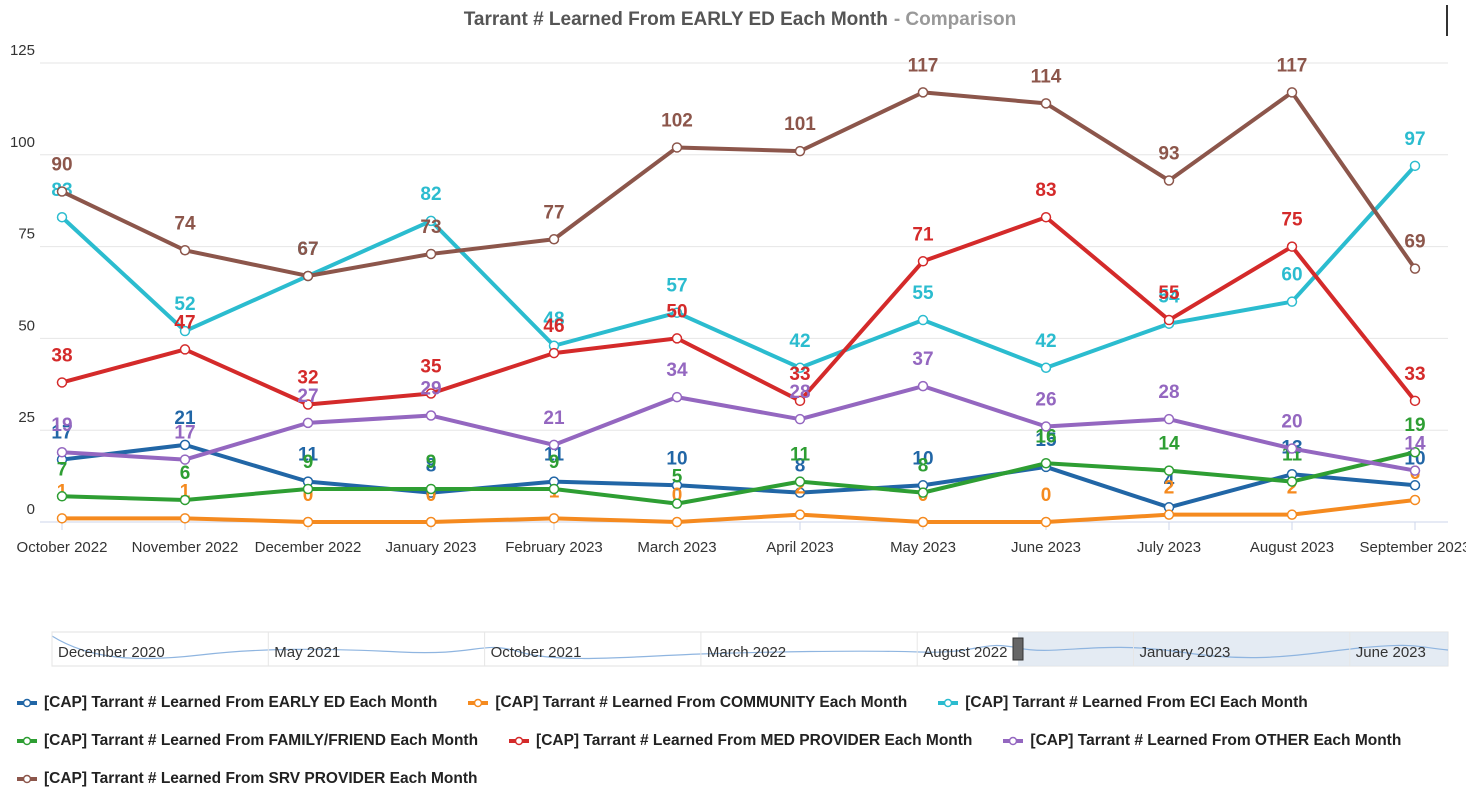 This screenshot has height=788, width=1466. What do you see at coordinates (61, 425) in the screenshot?
I see `data-label: 19` at bounding box center [61, 425].